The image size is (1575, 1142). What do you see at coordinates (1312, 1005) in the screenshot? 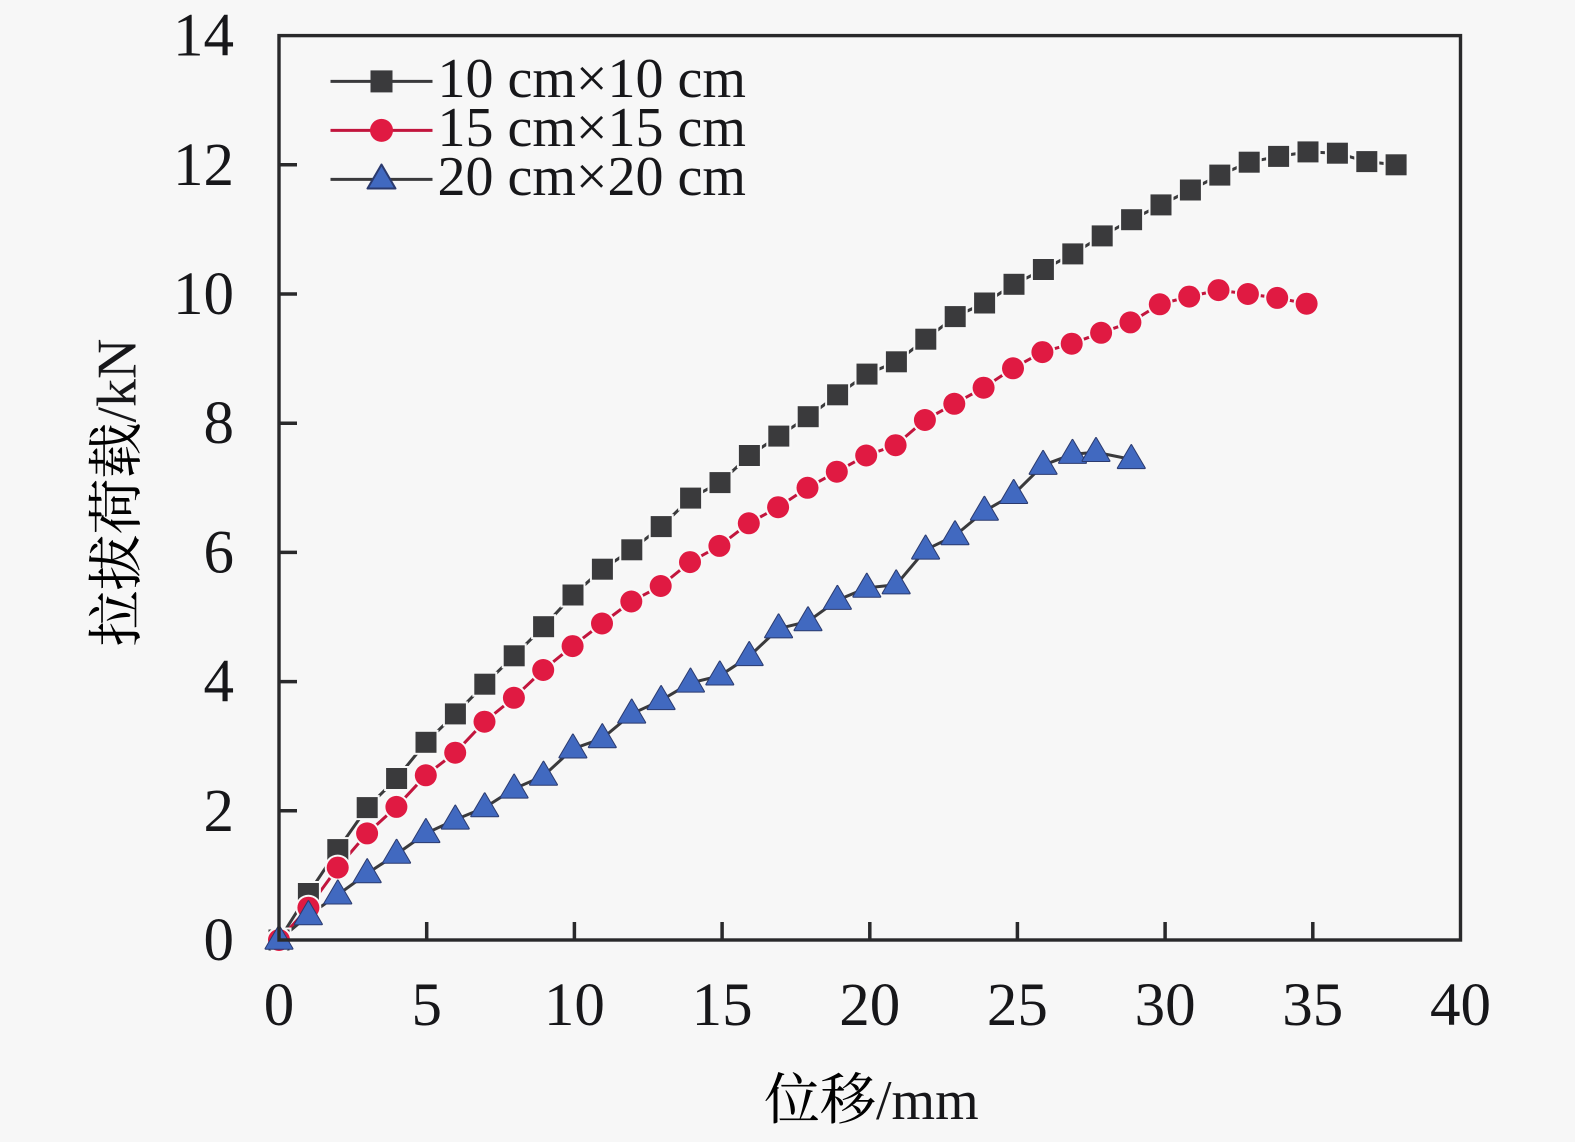
I see `svg-text: 35` at bounding box center [1312, 1005].